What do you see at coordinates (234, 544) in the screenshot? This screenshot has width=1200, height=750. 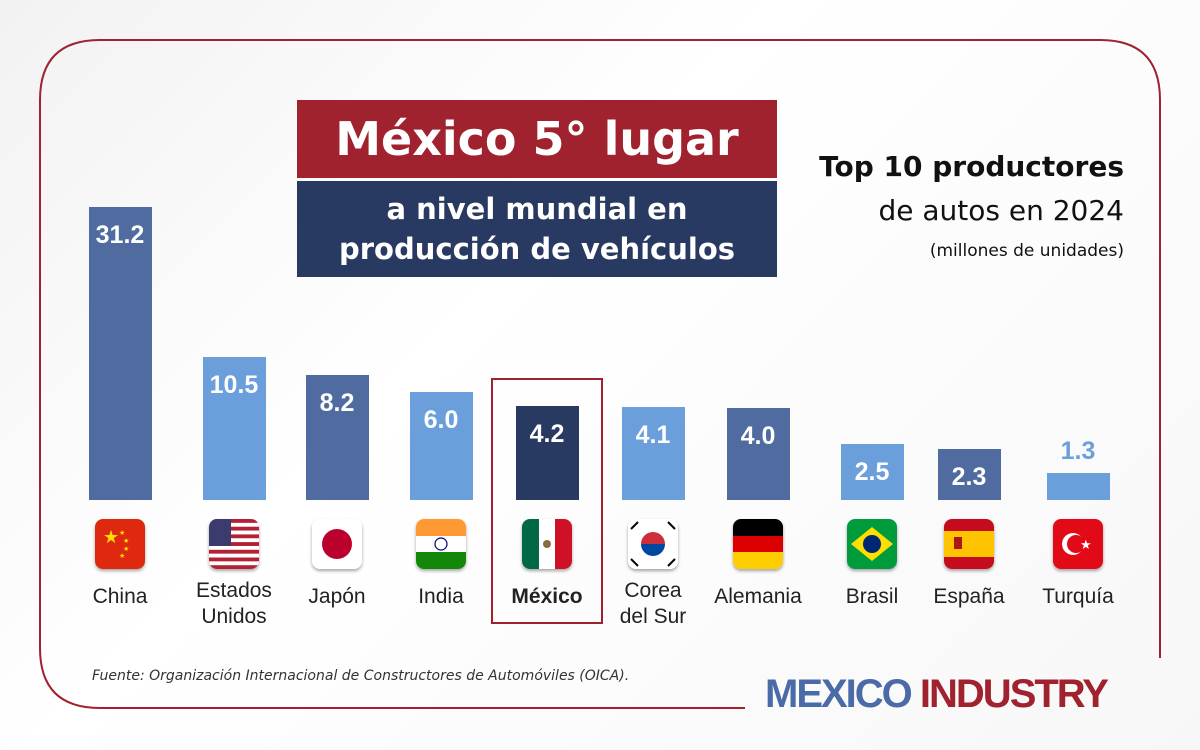 I see `usa-flag-icon` at bounding box center [234, 544].